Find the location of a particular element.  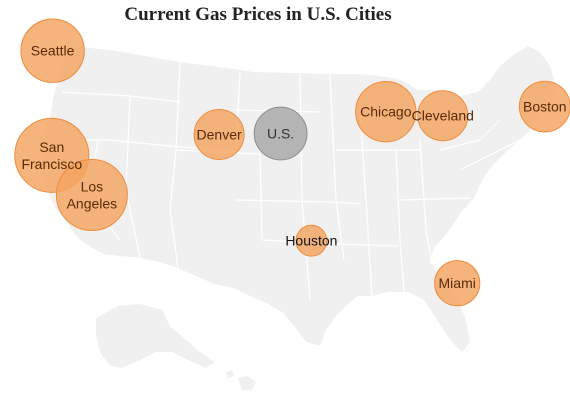

bubble-seattle is located at coordinates (52, 50).